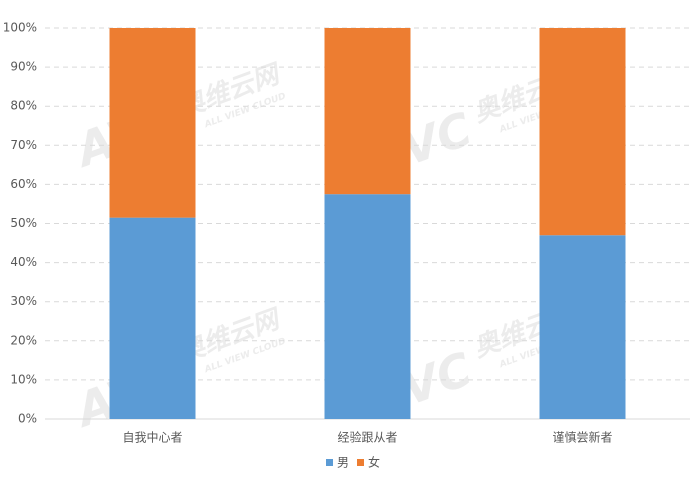  What do you see at coordinates (23, 184) in the screenshot?
I see `y-tick-label: 60%` at bounding box center [23, 184].